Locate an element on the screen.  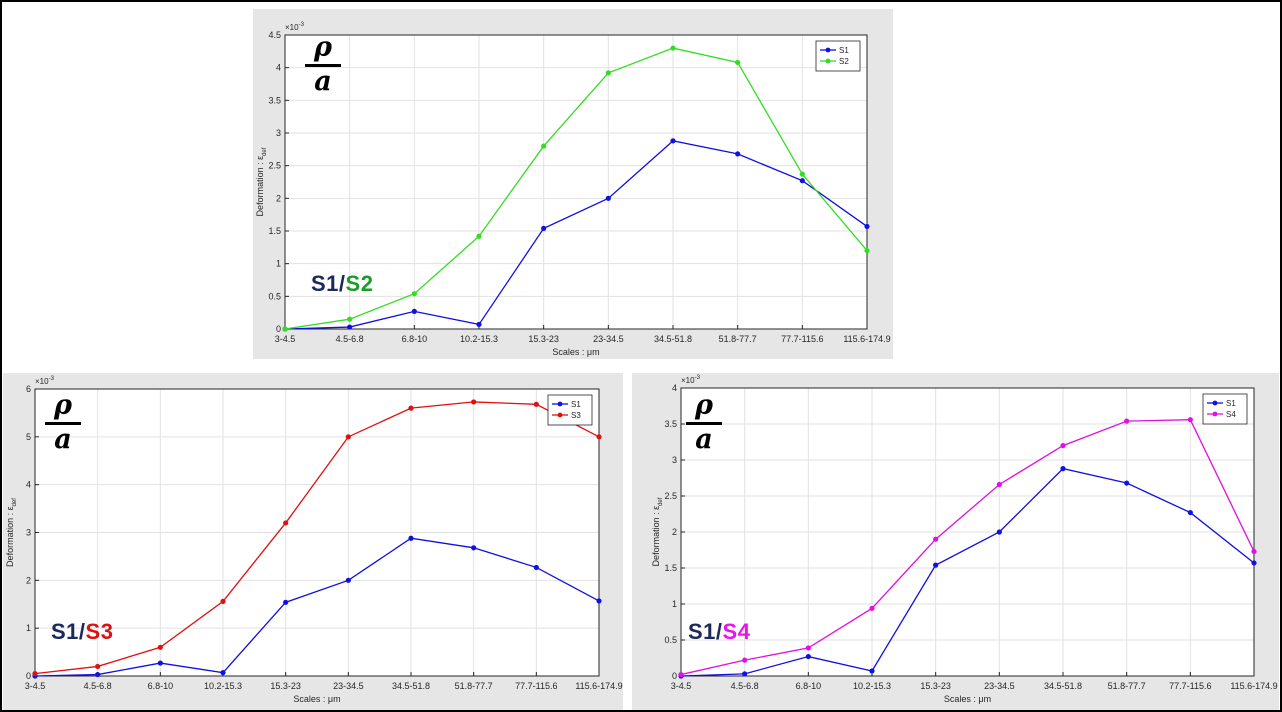
comparison-other: S3 is located at coordinates (99, 631).